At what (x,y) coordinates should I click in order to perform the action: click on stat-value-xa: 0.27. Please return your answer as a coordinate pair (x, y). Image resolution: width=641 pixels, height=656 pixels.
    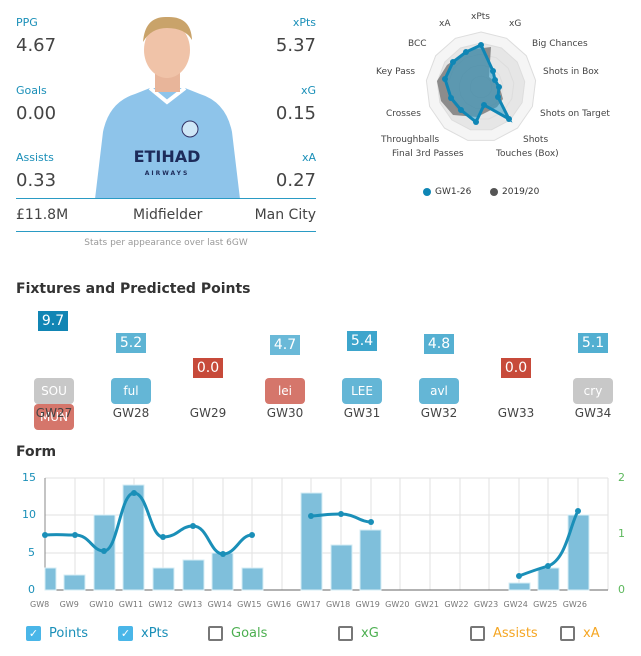
    Looking at the image, I should click on (295, 180).